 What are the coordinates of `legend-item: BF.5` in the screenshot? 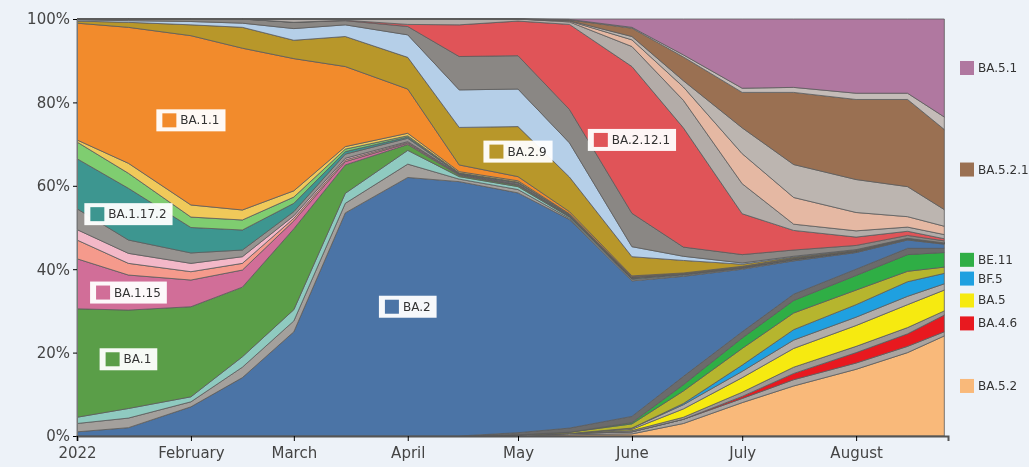 It's located at (981, 278).